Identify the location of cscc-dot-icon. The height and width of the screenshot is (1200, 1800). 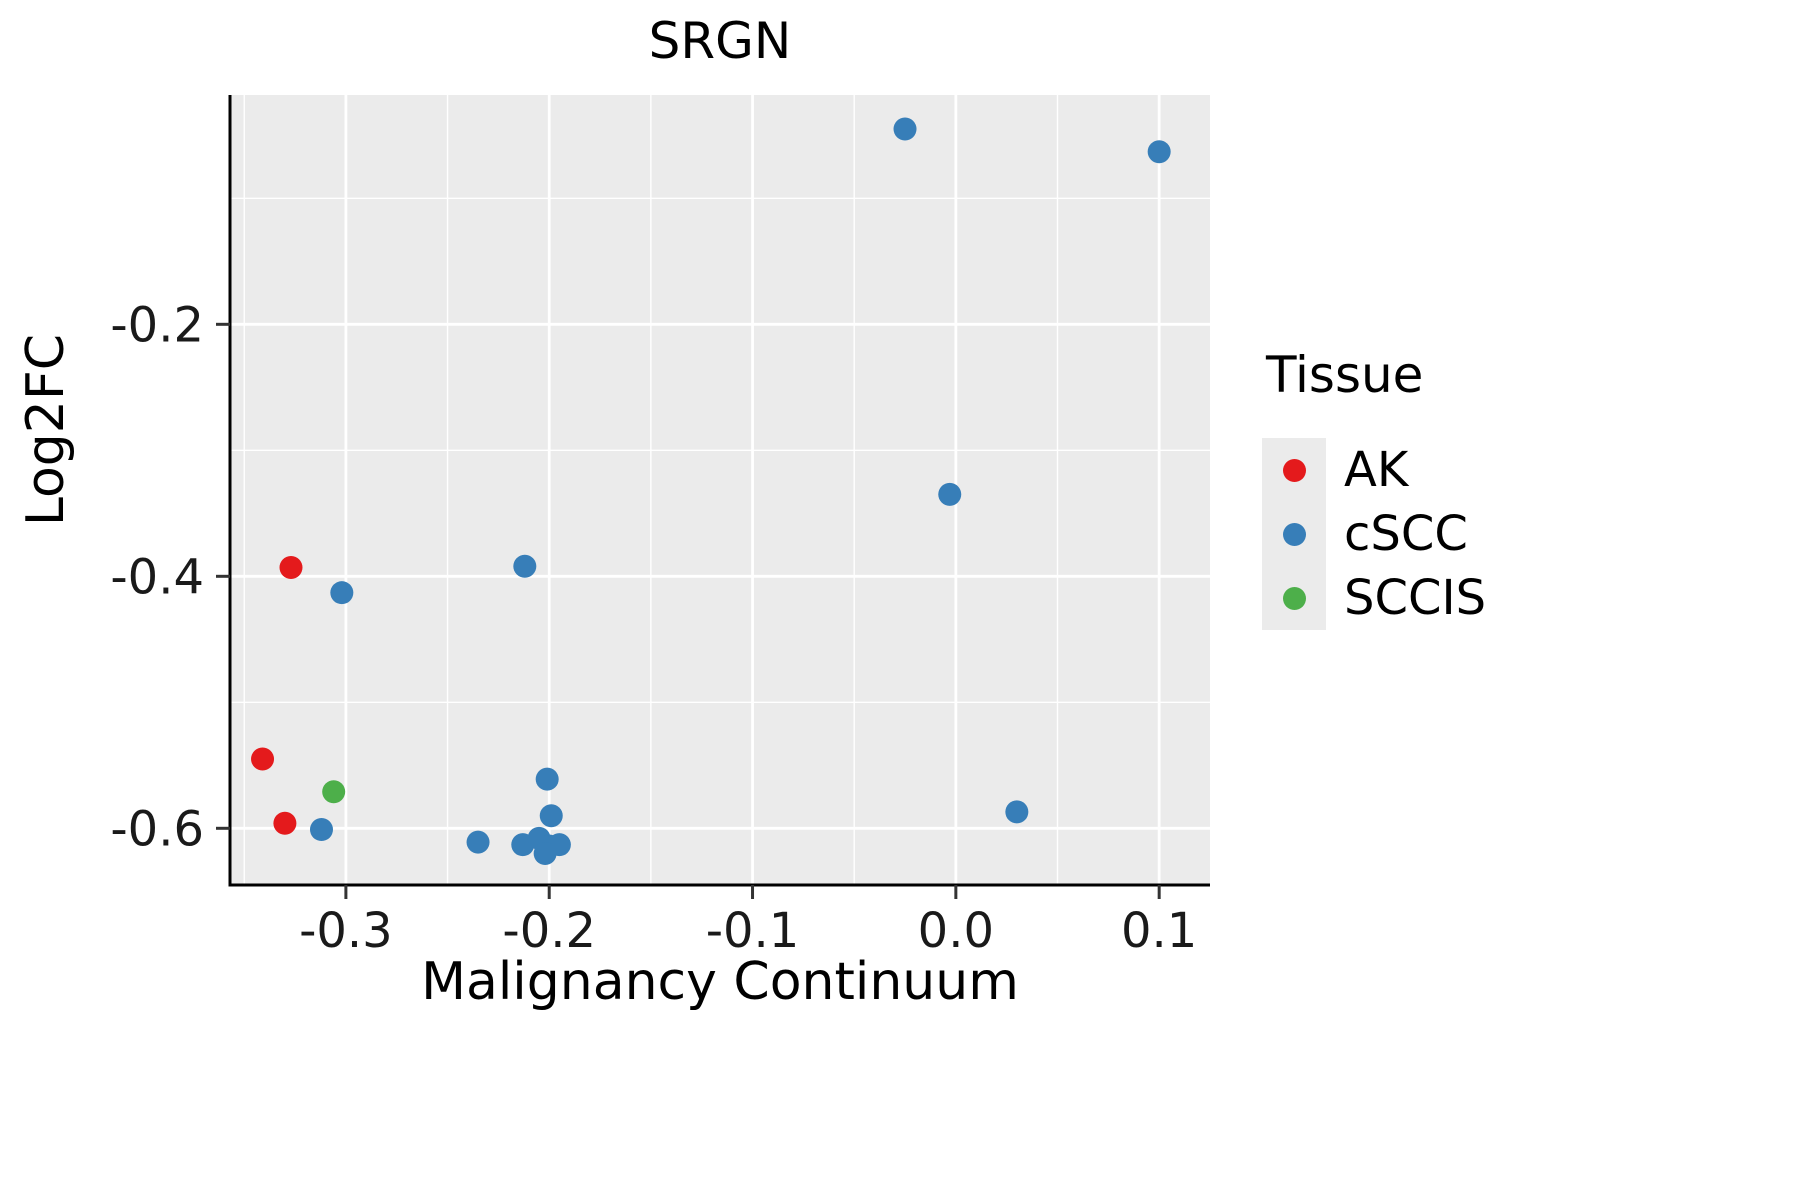
(1294, 534).